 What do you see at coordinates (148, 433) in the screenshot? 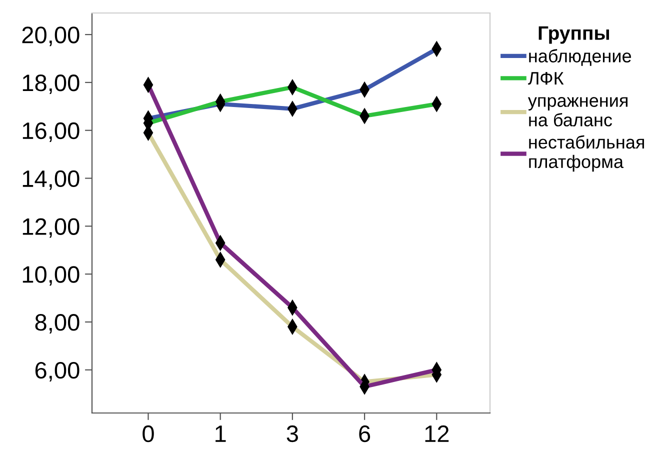
I see `x-tick-label: 0` at bounding box center [148, 433].